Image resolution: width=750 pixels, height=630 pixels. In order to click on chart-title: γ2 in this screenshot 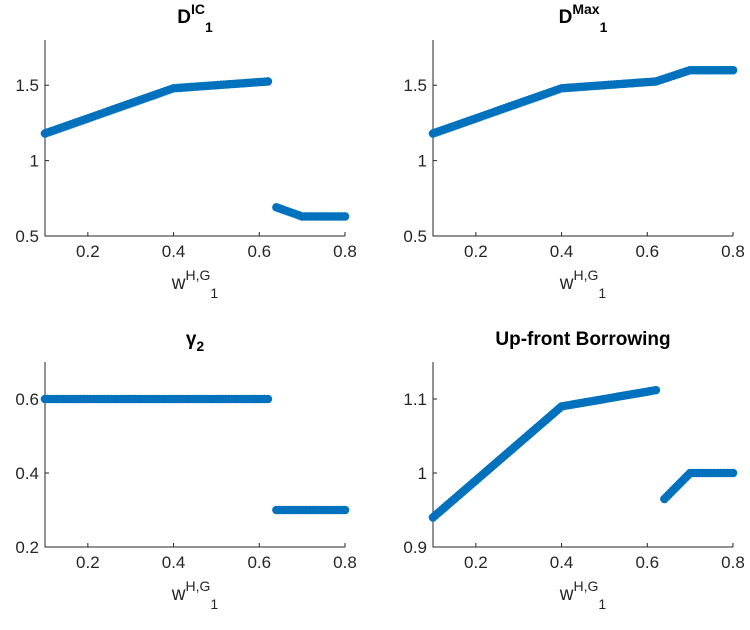, I will do `click(195, 341)`.